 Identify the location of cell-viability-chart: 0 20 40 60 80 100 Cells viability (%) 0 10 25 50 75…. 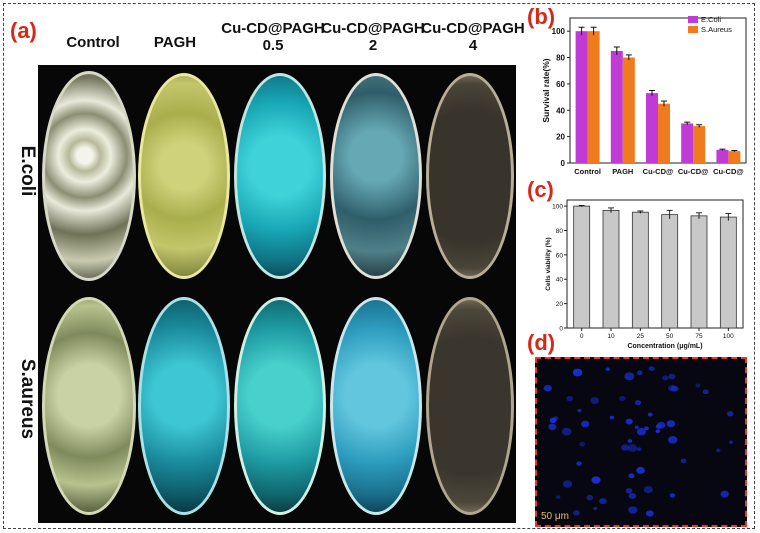
(644, 274).